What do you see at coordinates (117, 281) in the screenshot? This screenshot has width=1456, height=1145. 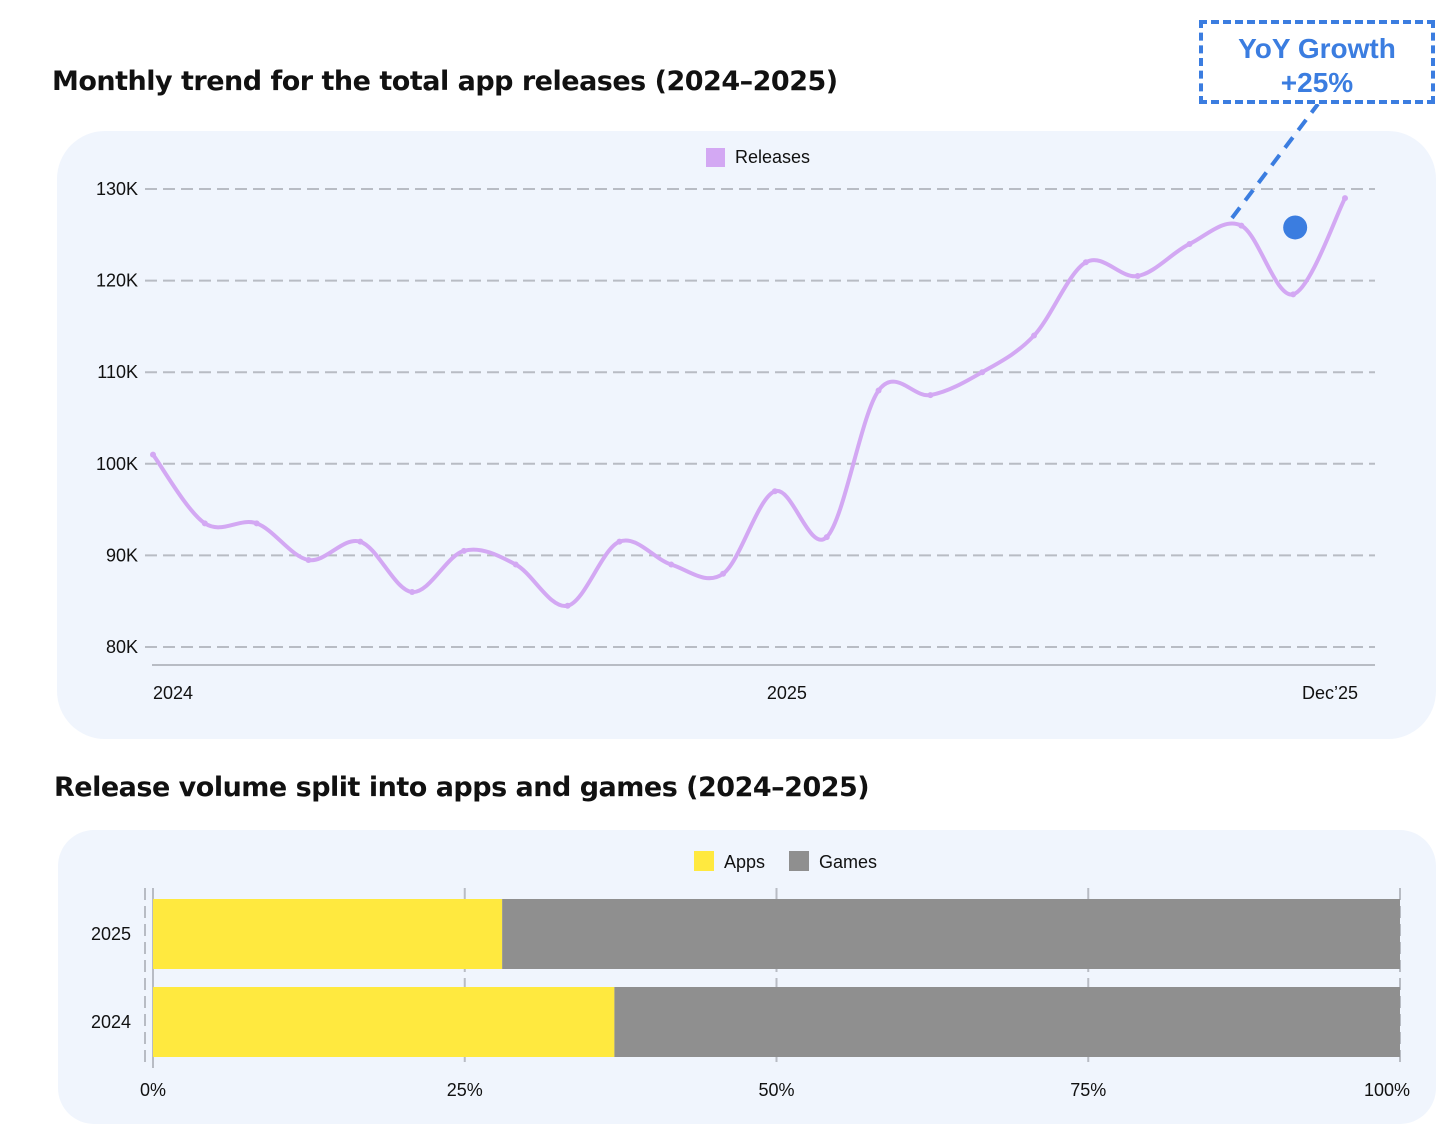 I see `y-tick-label: 120K` at bounding box center [117, 281].